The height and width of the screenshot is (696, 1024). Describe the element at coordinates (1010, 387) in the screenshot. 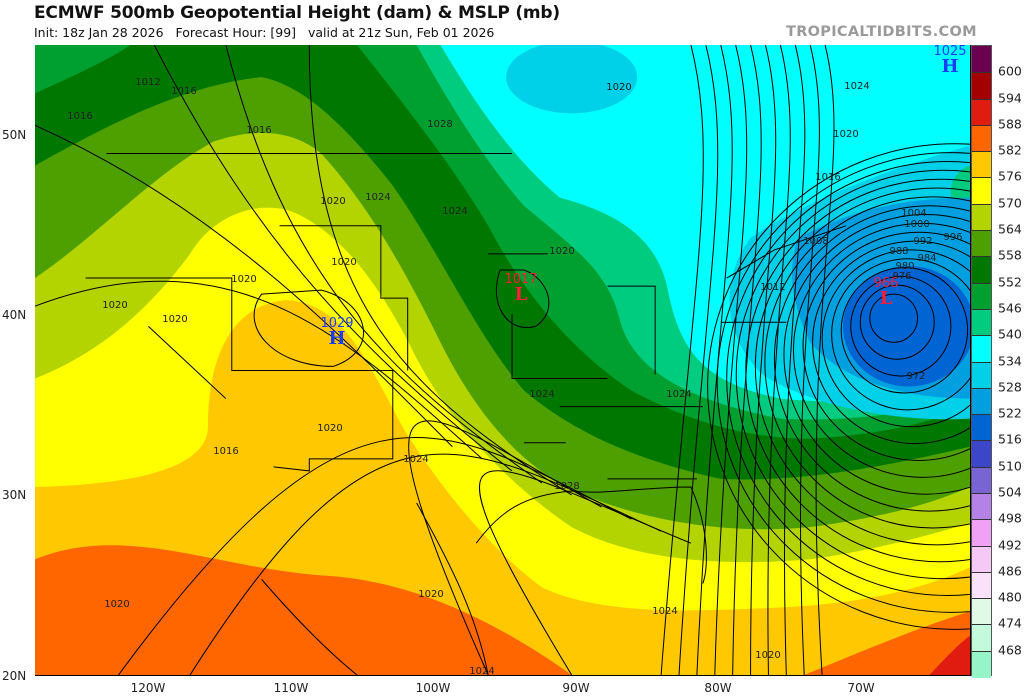

I see `colorbar-label: 528` at that location.